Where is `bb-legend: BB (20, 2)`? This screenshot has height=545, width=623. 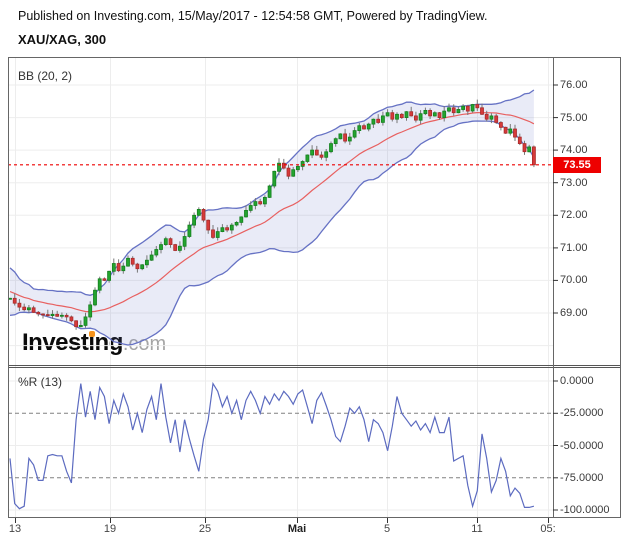 bb-legend: BB (20, 2) is located at coordinates (45, 76).